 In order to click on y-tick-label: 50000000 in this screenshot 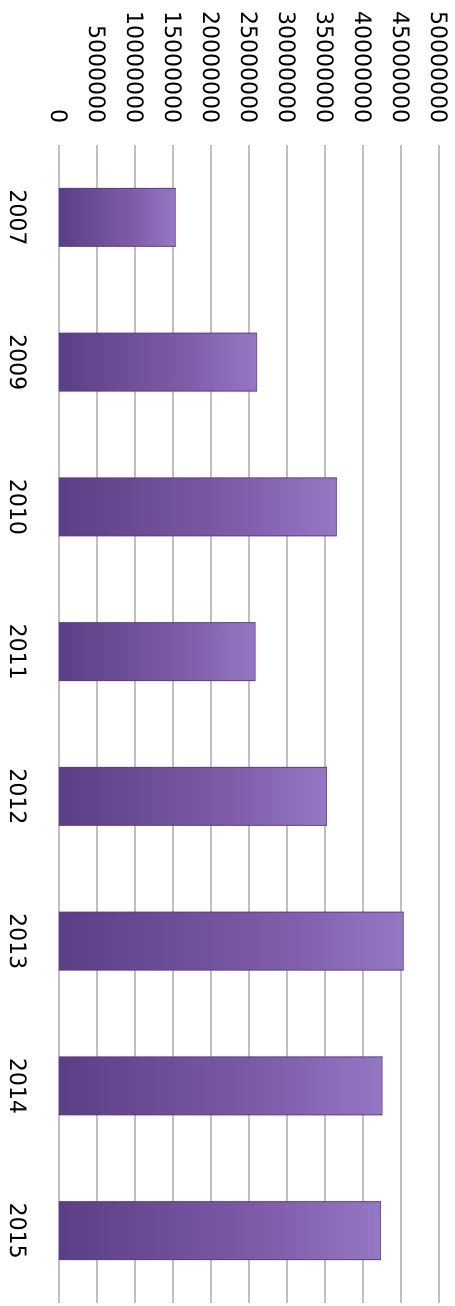, I will do `click(437, 67)`.